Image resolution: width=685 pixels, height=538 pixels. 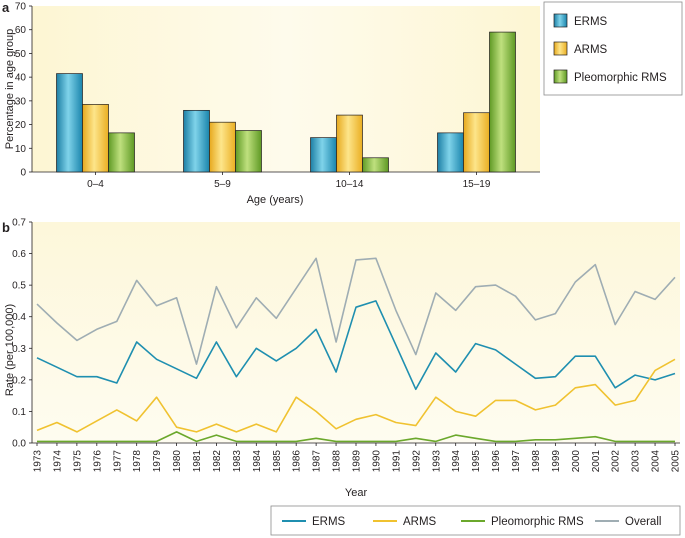 What do you see at coordinates (356, 493) in the screenshot?
I see `panel-b-x-axis-label: Year` at bounding box center [356, 493].